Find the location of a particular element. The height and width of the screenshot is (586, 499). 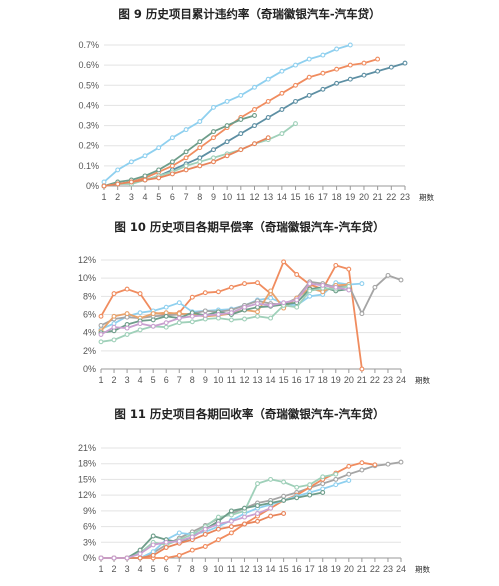

y-tick-label: 0.4% is located at coordinates (88, 105).